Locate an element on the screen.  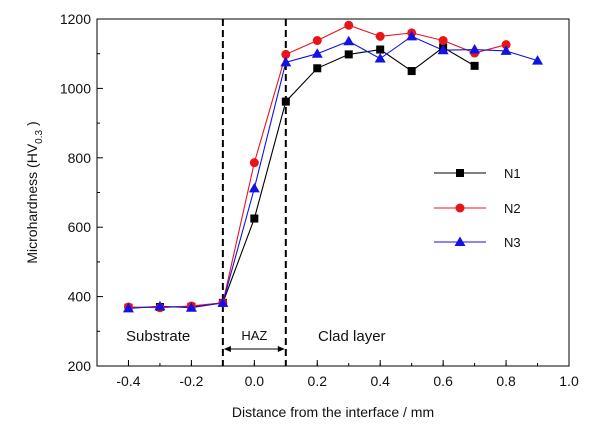
x-tick-label: 0.6 is located at coordinates (443, 381).